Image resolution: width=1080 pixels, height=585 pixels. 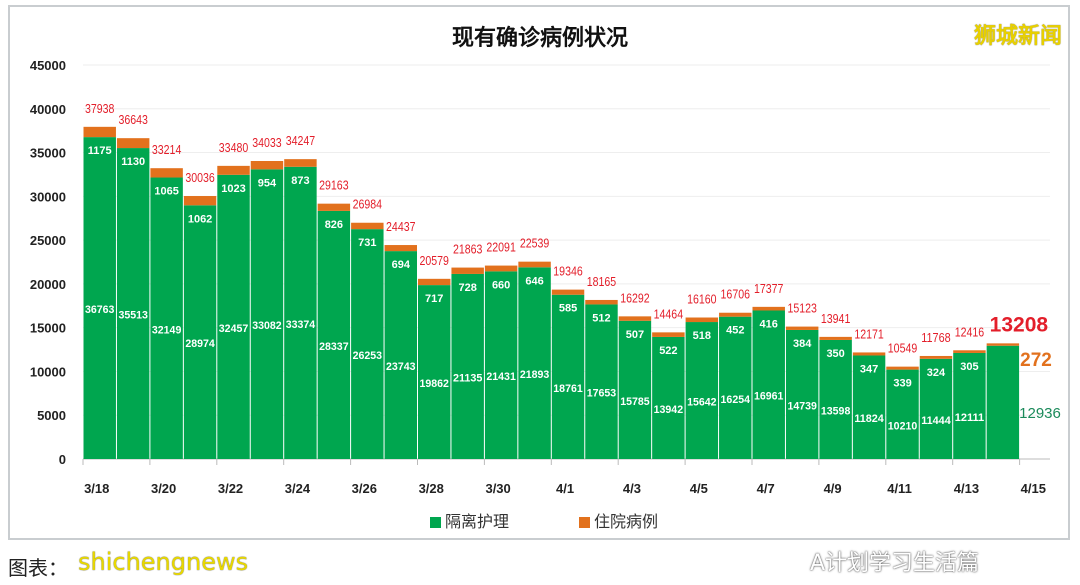 What do you see at coordinates (1040, 413) in the screenshot?
I see `isolation-label: 12936` at bounding box center [1040, 413].